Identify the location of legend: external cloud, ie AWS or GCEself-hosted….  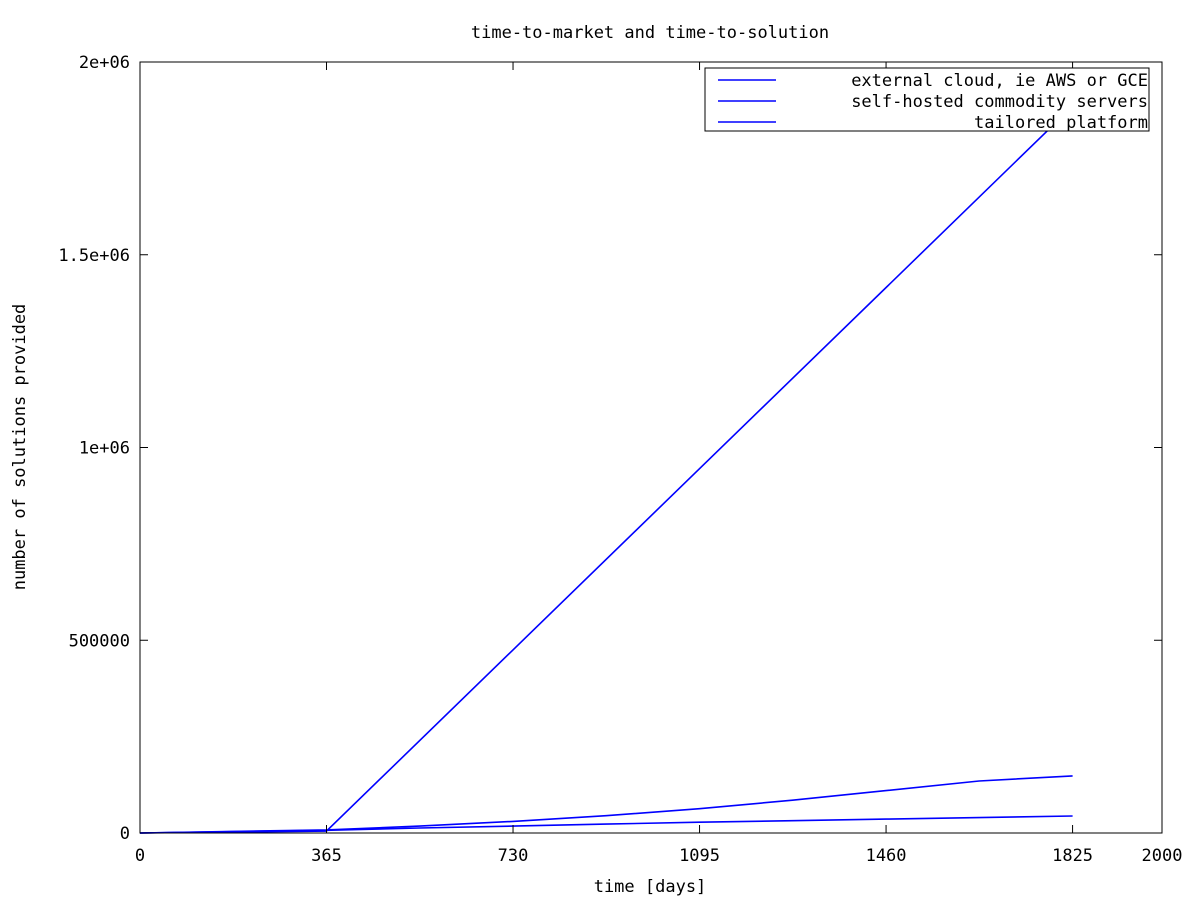
(927, 100).